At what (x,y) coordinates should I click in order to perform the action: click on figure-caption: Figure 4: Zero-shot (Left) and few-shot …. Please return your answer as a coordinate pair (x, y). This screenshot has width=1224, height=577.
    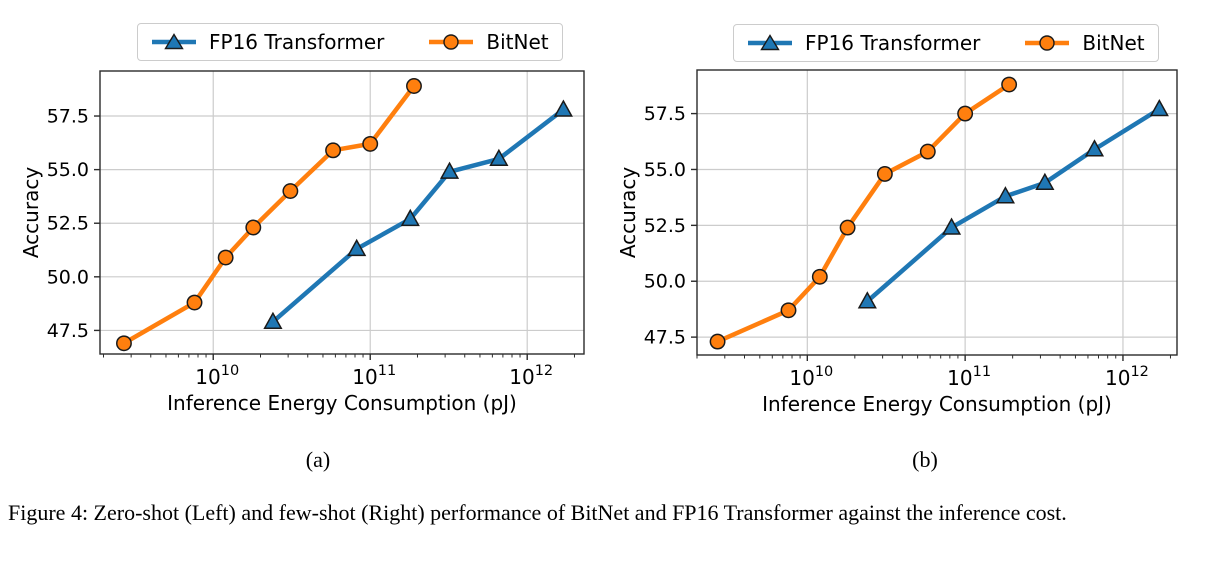
    Looking at the image, I should click on (537, 512).